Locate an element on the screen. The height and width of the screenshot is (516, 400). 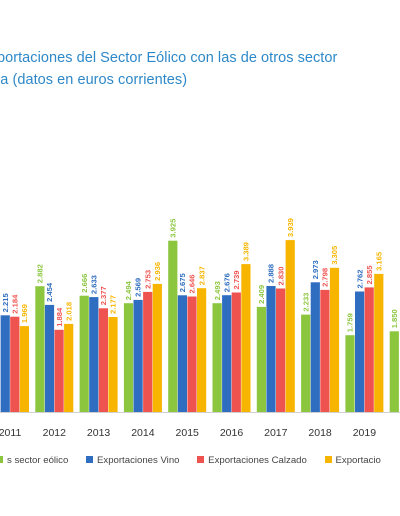
data-label-1-2013: 2.633 is located at coordinates (93, 284).